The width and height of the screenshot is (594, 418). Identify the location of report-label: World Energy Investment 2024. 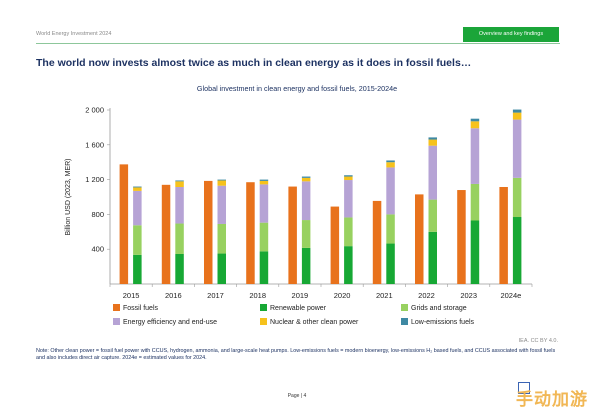
(74, 34).